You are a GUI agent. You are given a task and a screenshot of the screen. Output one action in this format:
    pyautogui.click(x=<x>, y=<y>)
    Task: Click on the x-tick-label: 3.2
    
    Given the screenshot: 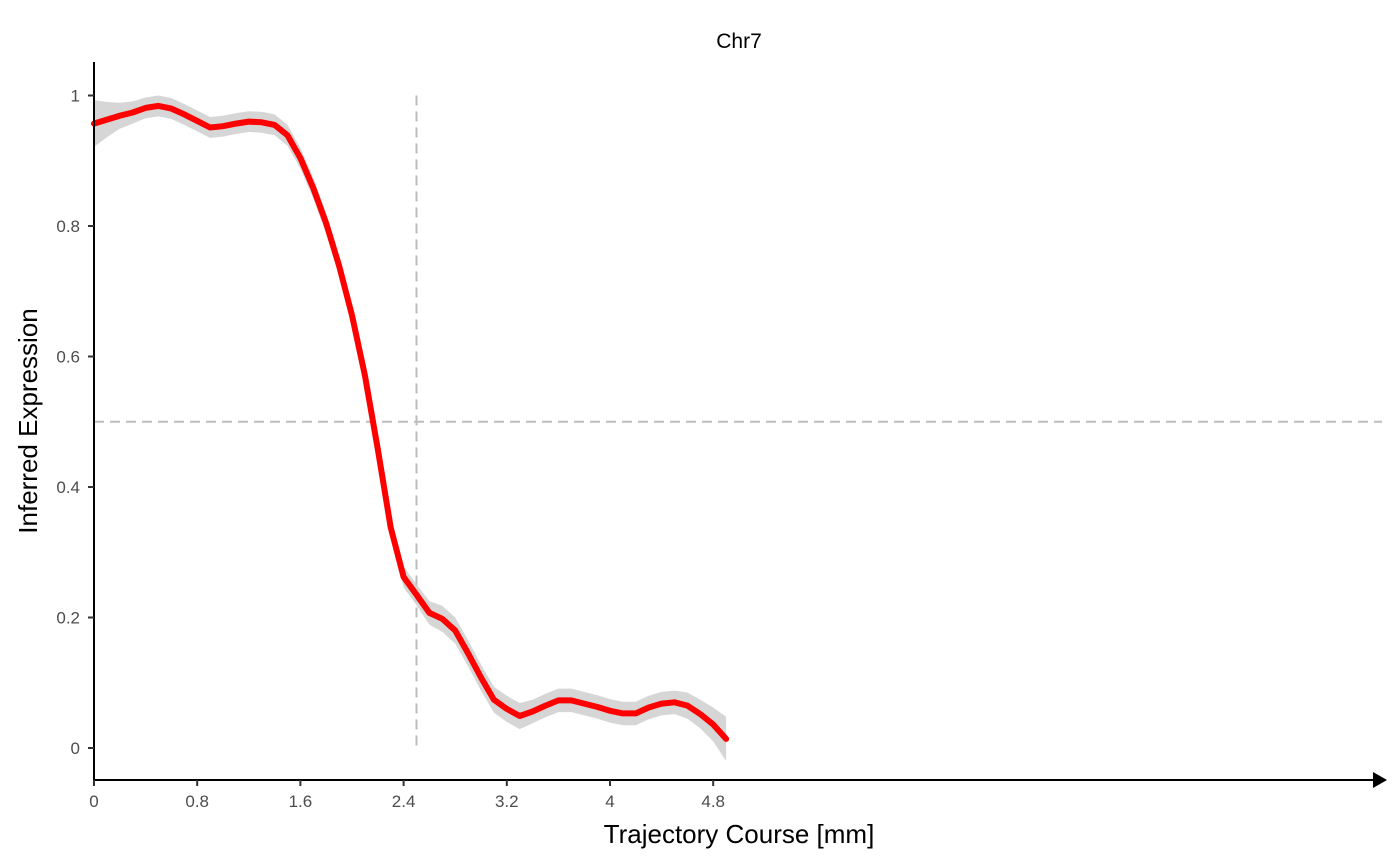 What is the action you would take?
    pyautogui.click(x=507, y=801)
    